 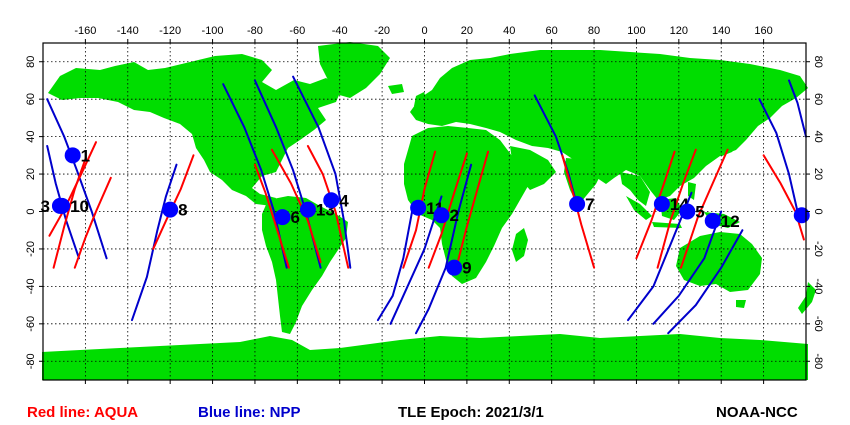 I want to click on satellite-label: 4, so click(x=344, y=200).